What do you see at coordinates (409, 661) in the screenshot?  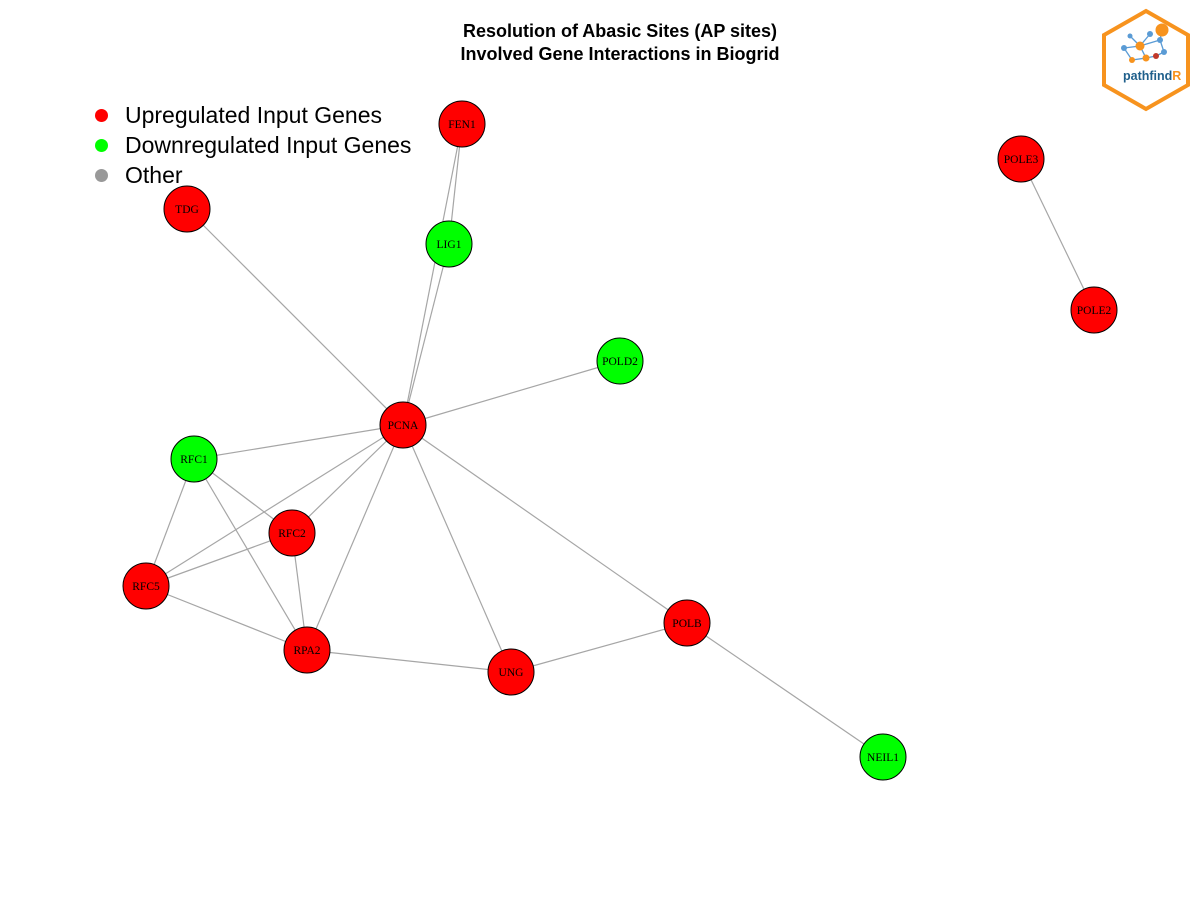 I see `edge-rpa2-ung` at bounding box center [409, 661].